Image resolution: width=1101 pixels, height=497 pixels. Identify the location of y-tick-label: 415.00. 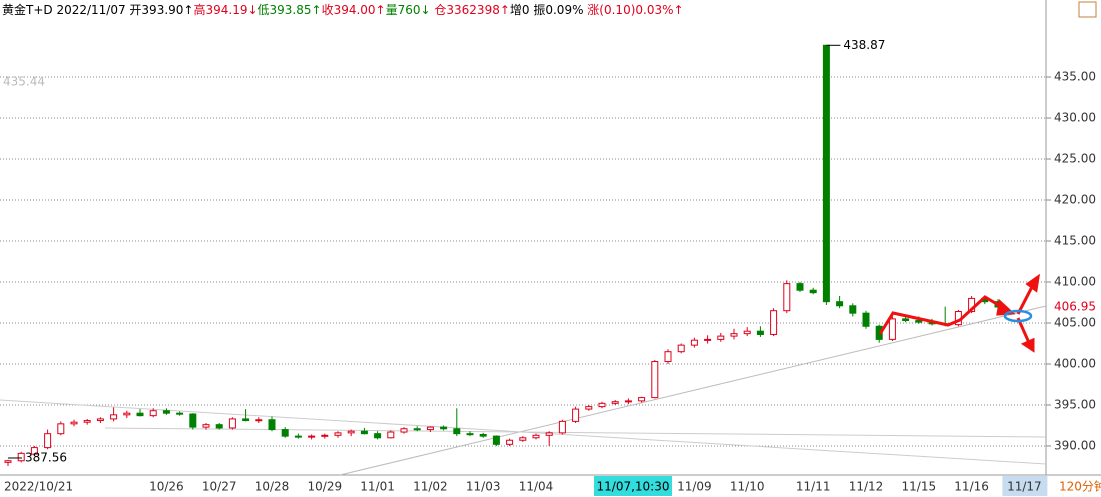
(1075, 241).